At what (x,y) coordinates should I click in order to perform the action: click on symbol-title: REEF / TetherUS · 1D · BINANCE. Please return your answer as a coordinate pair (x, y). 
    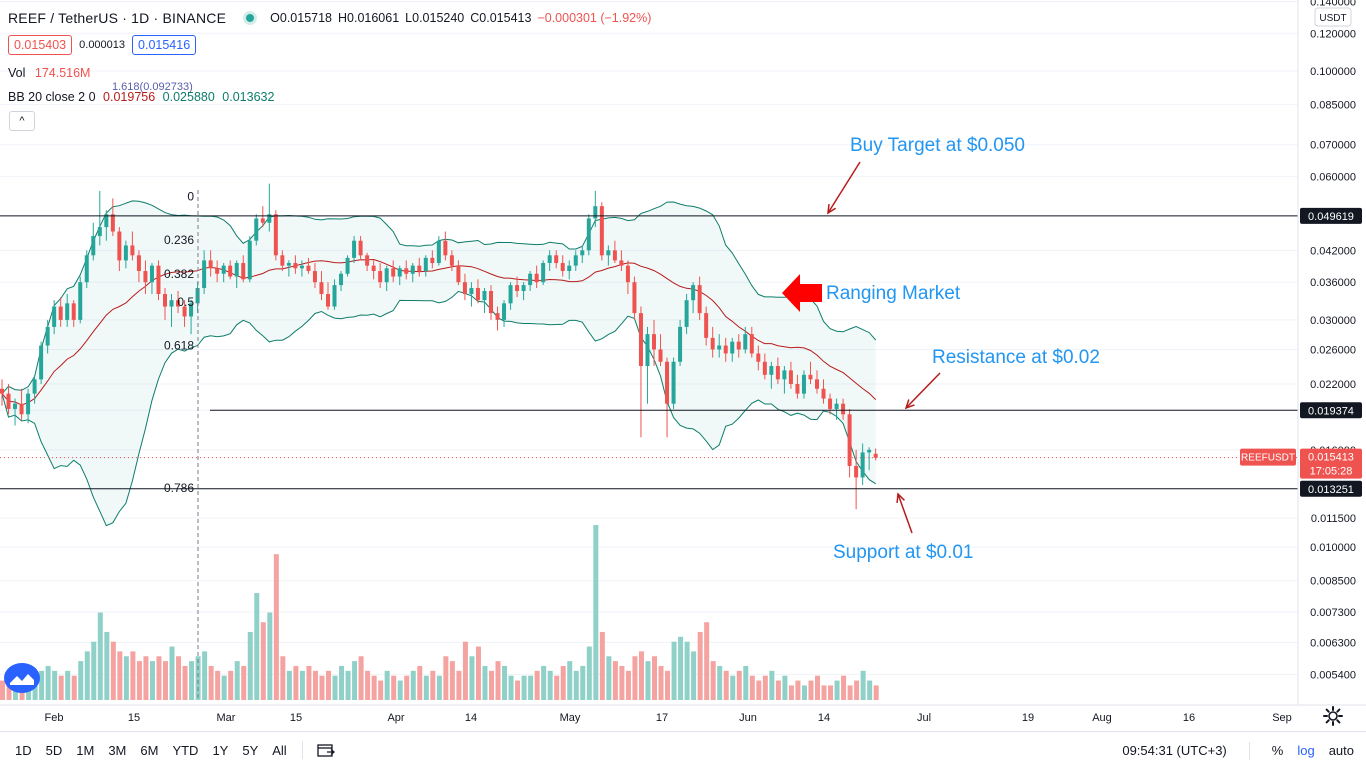
    Looking at the image, I should click on (117, 18).